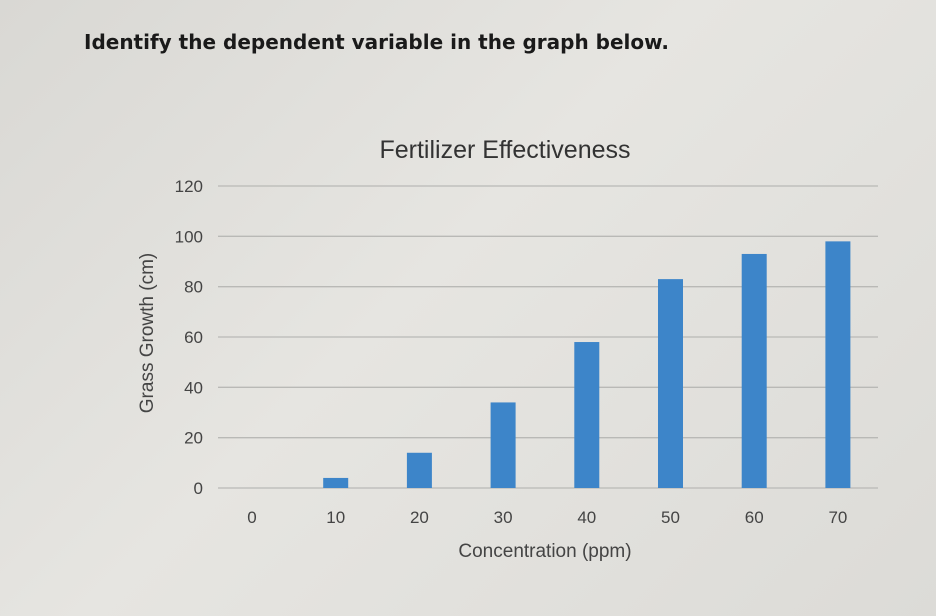 The height and width of the screenshot is (616, 936). Describe the element at coordinates (503, 517) in the screenshot. I see `x-tick-label: 30` at that location.